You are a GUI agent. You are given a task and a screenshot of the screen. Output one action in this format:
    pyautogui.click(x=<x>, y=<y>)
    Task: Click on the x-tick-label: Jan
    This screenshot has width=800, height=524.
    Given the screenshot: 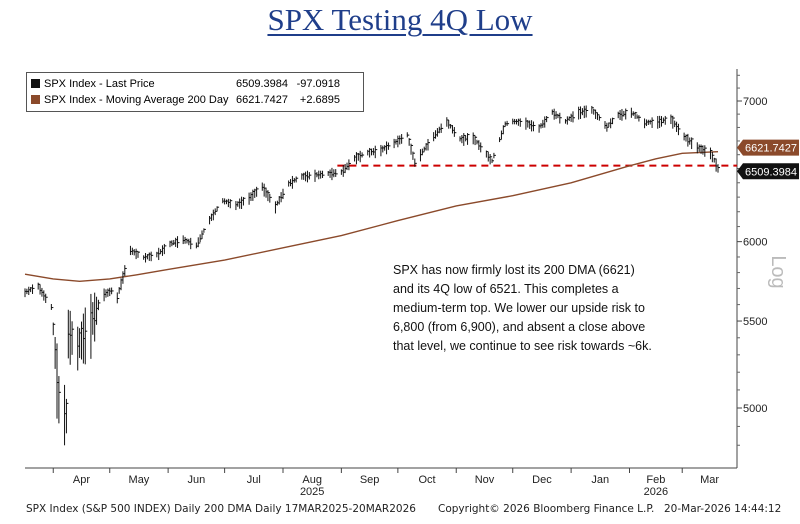 What is the action you would take?
    pyautogui.click(x=600, y=480)
    